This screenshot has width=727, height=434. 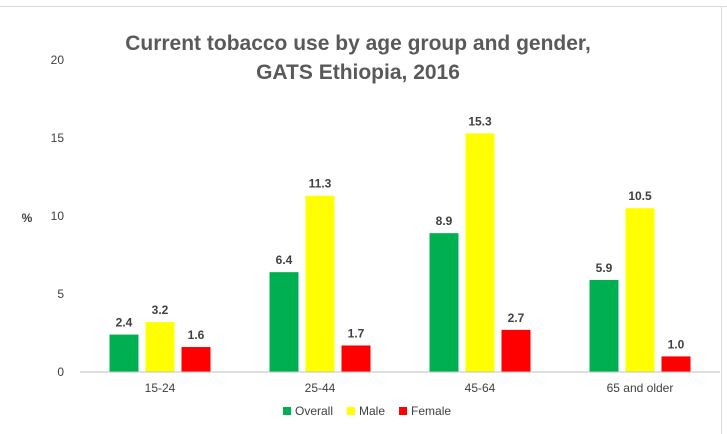 What do you see at coordinates (60, 294) in the screenshot?
I see `y-tick-label: 5` at bounding box center [60, 294].